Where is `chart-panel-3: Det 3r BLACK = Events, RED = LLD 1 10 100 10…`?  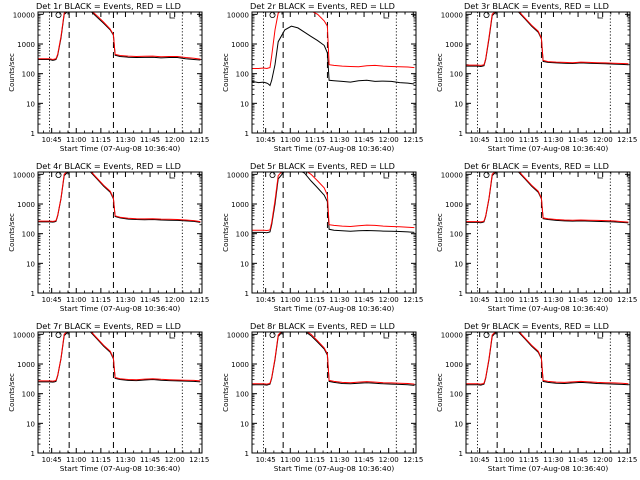
chart-panel-3: Det 3r BLACK = Events, RED = LLD 1 10 100 10… is located at coordinates (536, 77).